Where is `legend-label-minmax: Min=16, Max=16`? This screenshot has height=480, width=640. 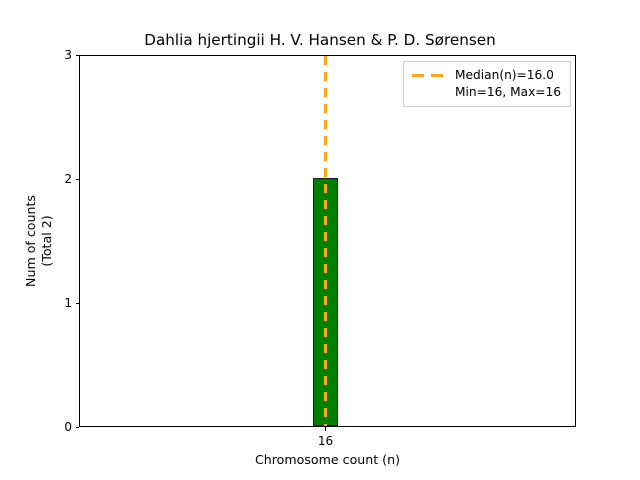 legend-label-minmax: Min=16, Max=16 is located at coordinates (508, 92).